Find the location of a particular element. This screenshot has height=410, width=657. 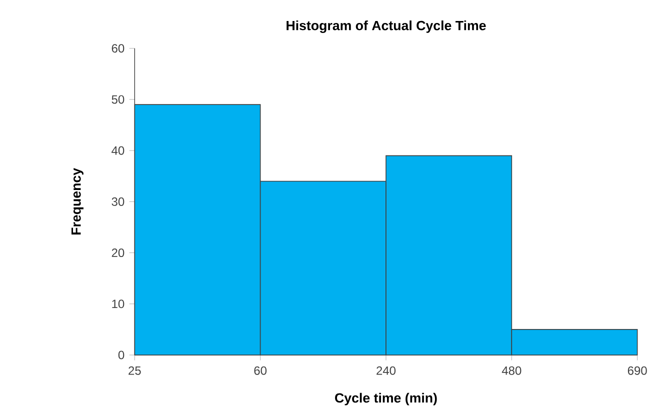

y-tick-label: 60 is located at coordinates (118, 48).